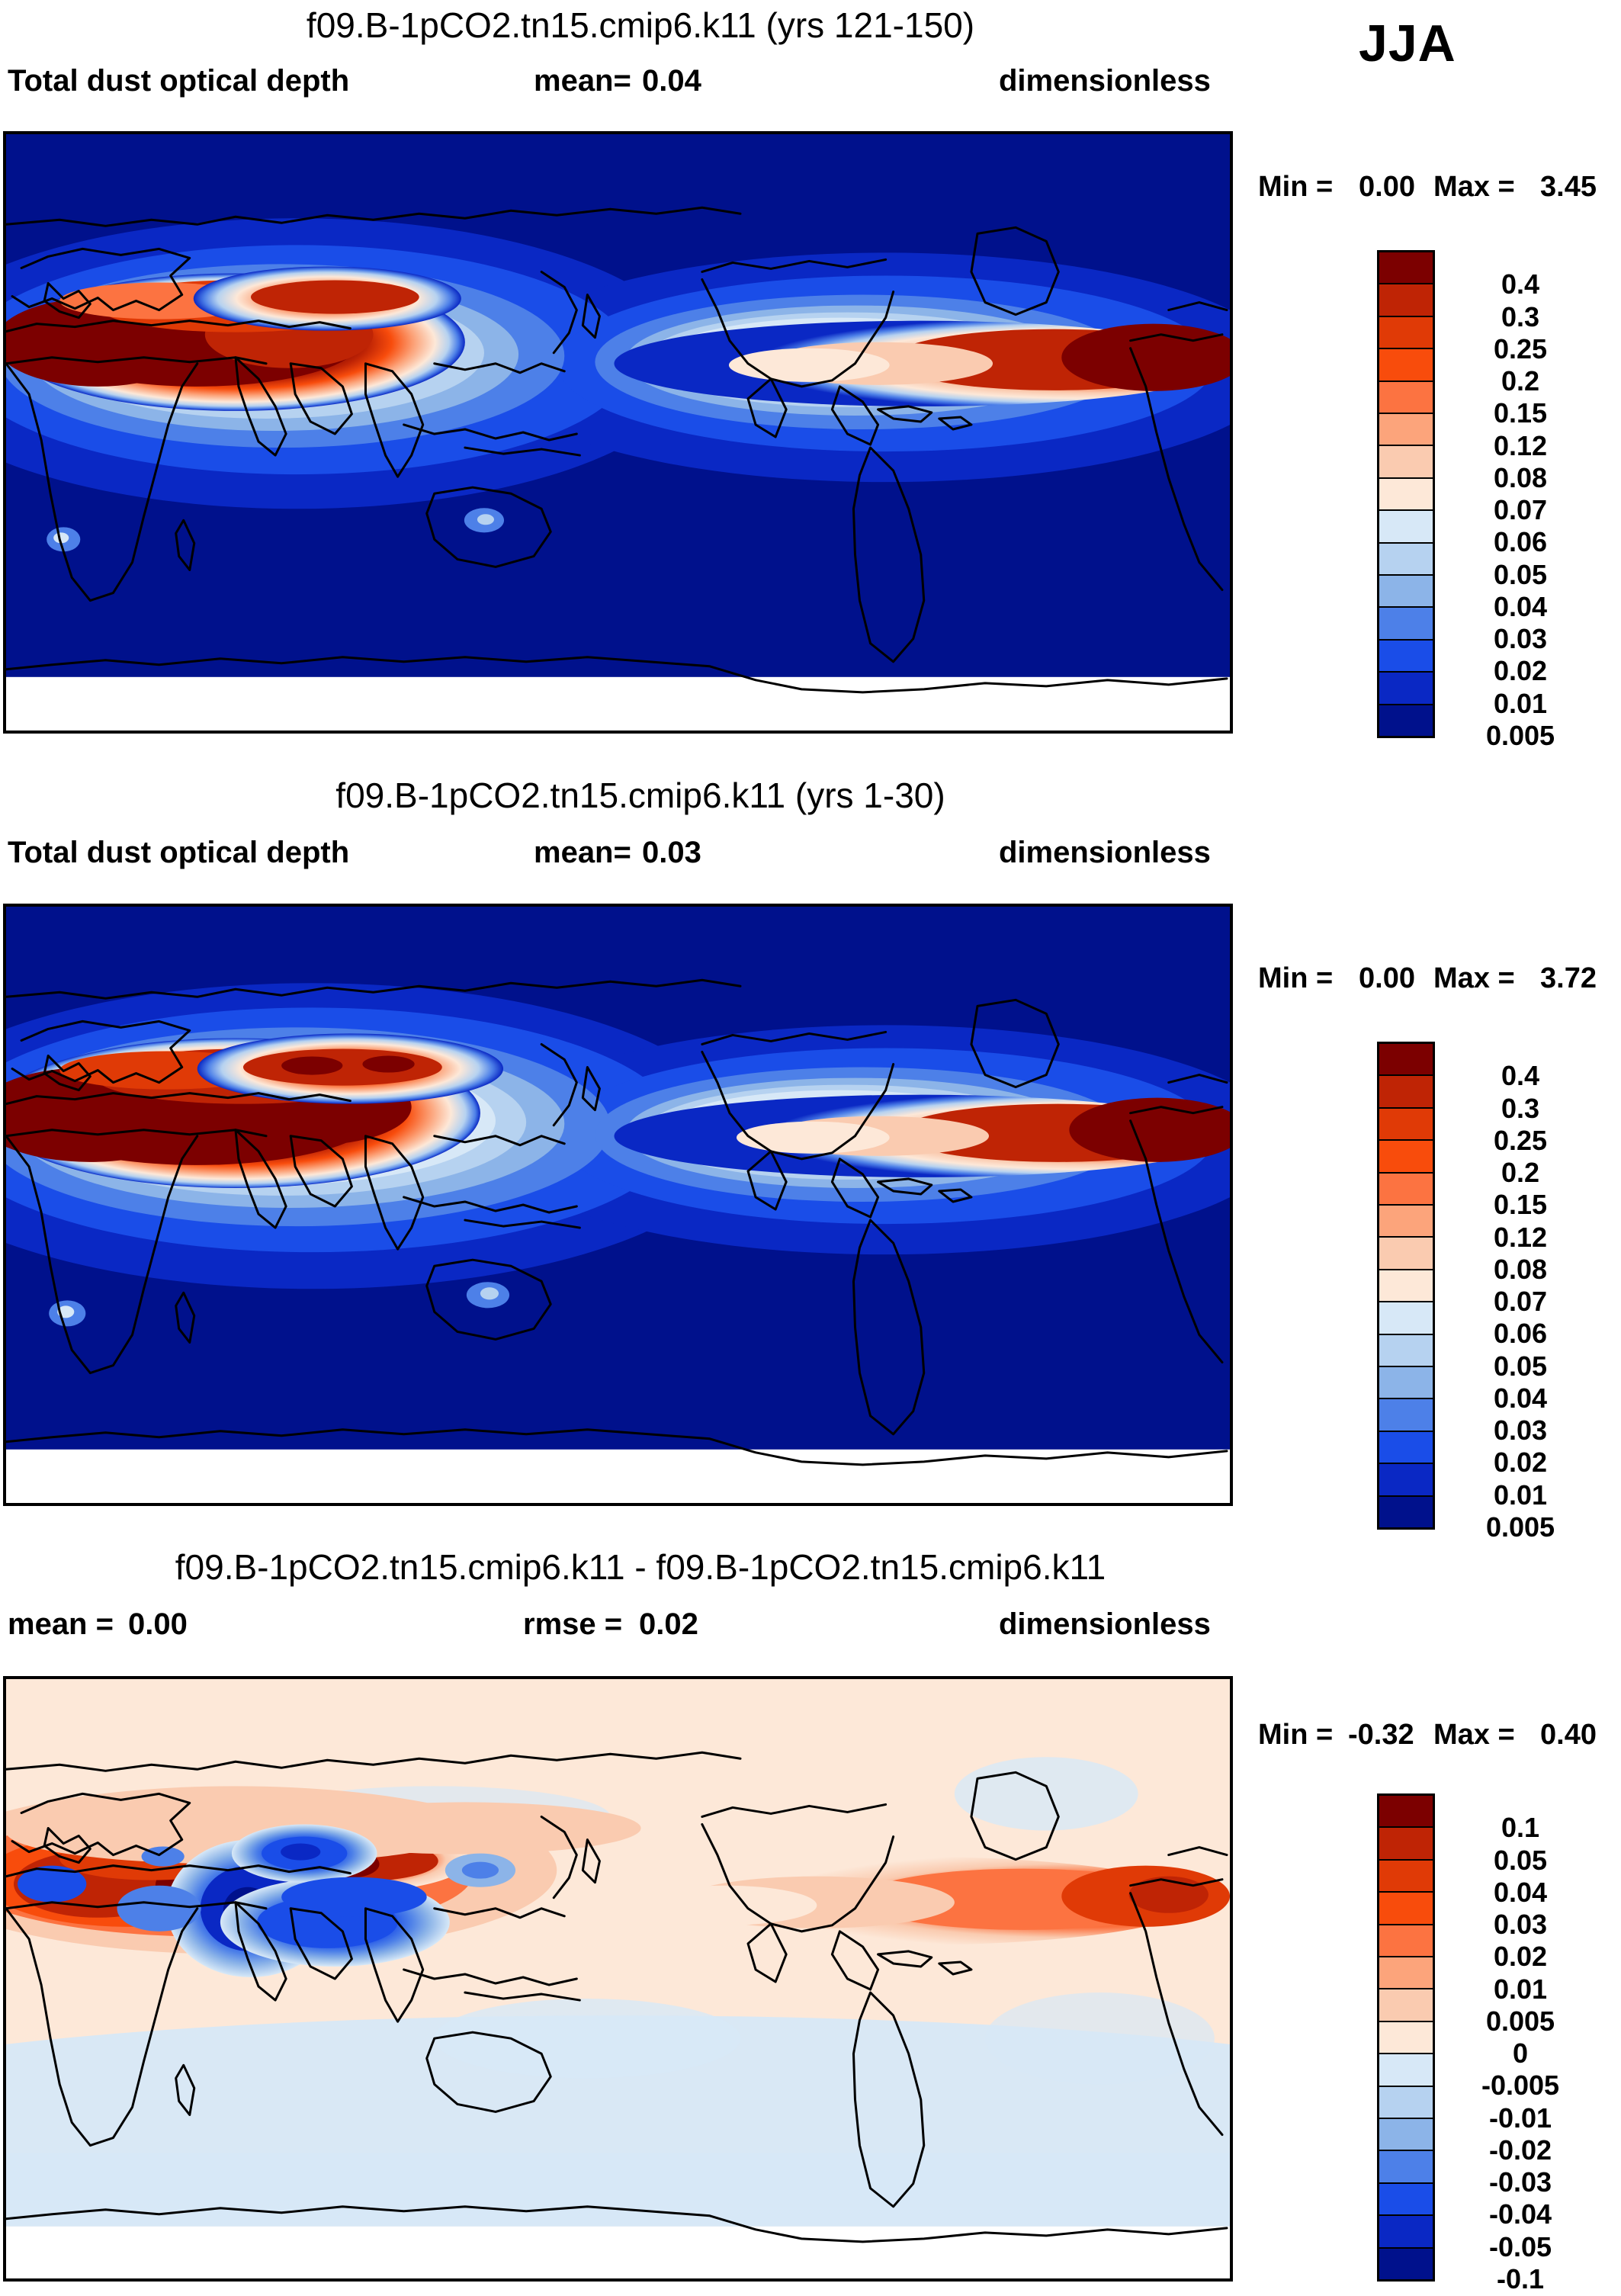  Describe the element at coordinates (1520, 1957) in the screenshot. I see `colorbar-tick-label: 0.02` at that location.